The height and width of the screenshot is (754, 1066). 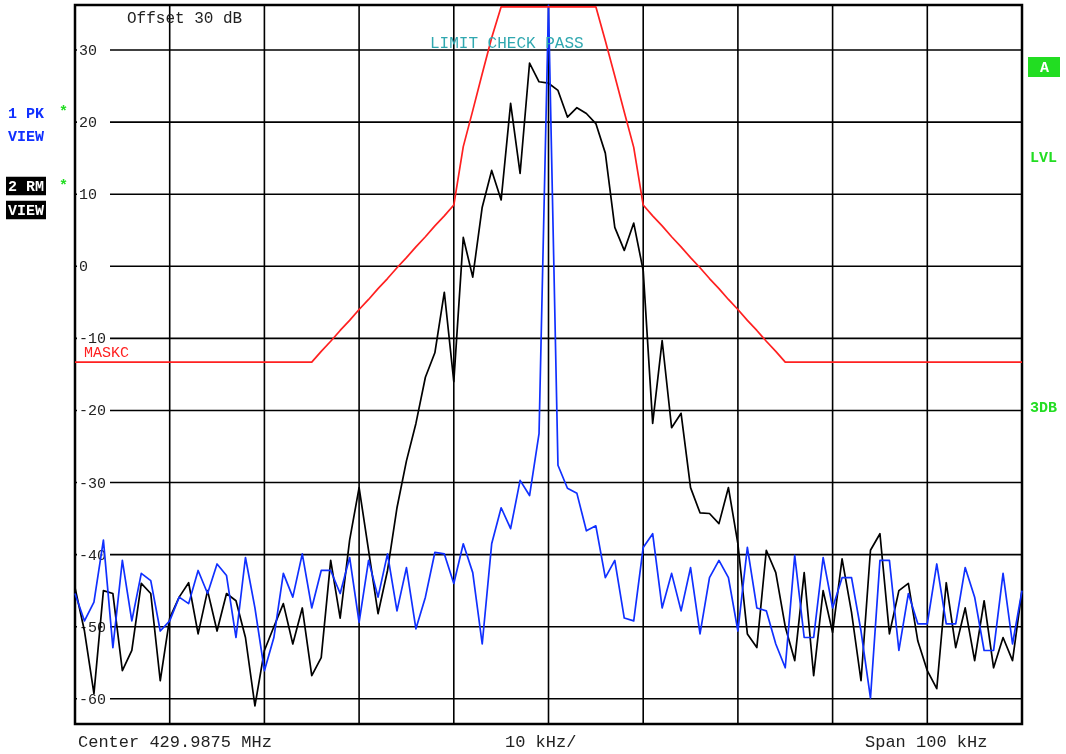 I want to click on text: A, so click(x=1045, y=68).